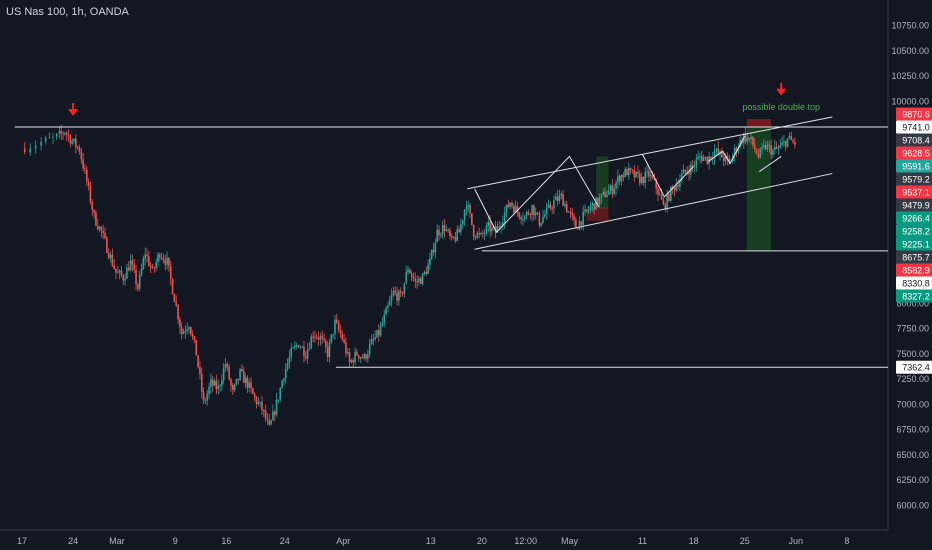 This screenshot has width=932, height=550. What do you see at coordinates (117, 541) in the screenshot?
I see `x-tick-label: Mar` at bounding box center [117, 541].